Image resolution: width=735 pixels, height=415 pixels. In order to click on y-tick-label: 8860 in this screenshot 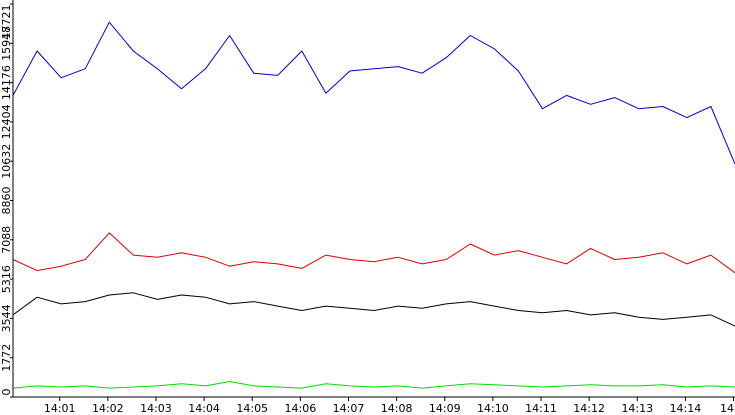, I will do `click(6, 201)`.